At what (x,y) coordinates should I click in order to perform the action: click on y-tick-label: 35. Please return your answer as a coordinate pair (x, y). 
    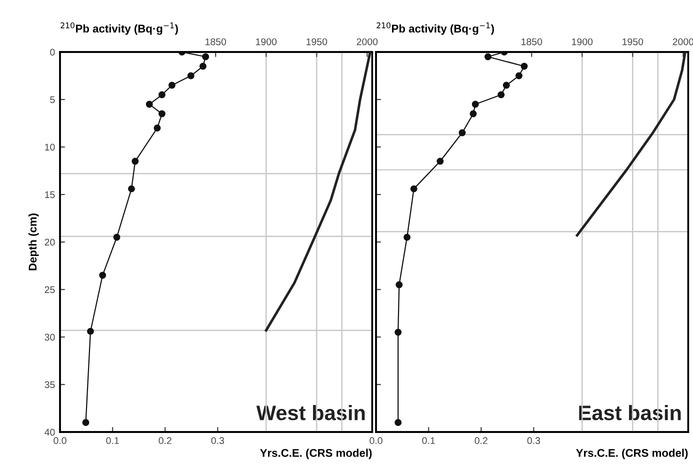
    Looking at the image, I should click on (49, 384).